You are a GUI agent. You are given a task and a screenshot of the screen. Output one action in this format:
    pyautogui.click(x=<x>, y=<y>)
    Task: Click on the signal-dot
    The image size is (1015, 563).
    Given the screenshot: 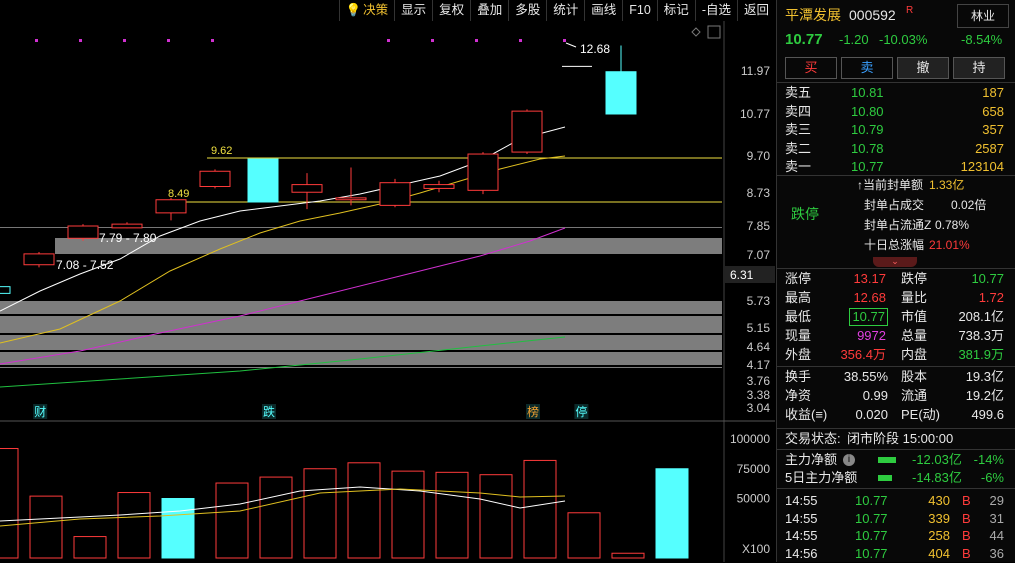 What is the action you would take?
    pyautogui.click(x=476, y=40)
    